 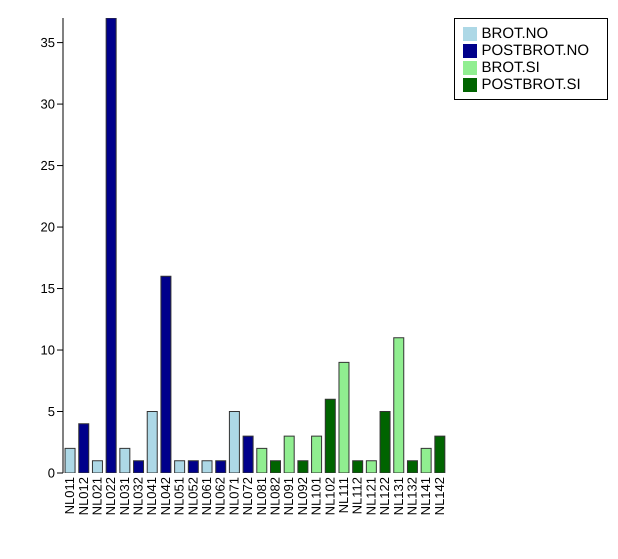 I want to click on x-tick-label: NL091, so click(x=288, y=496).